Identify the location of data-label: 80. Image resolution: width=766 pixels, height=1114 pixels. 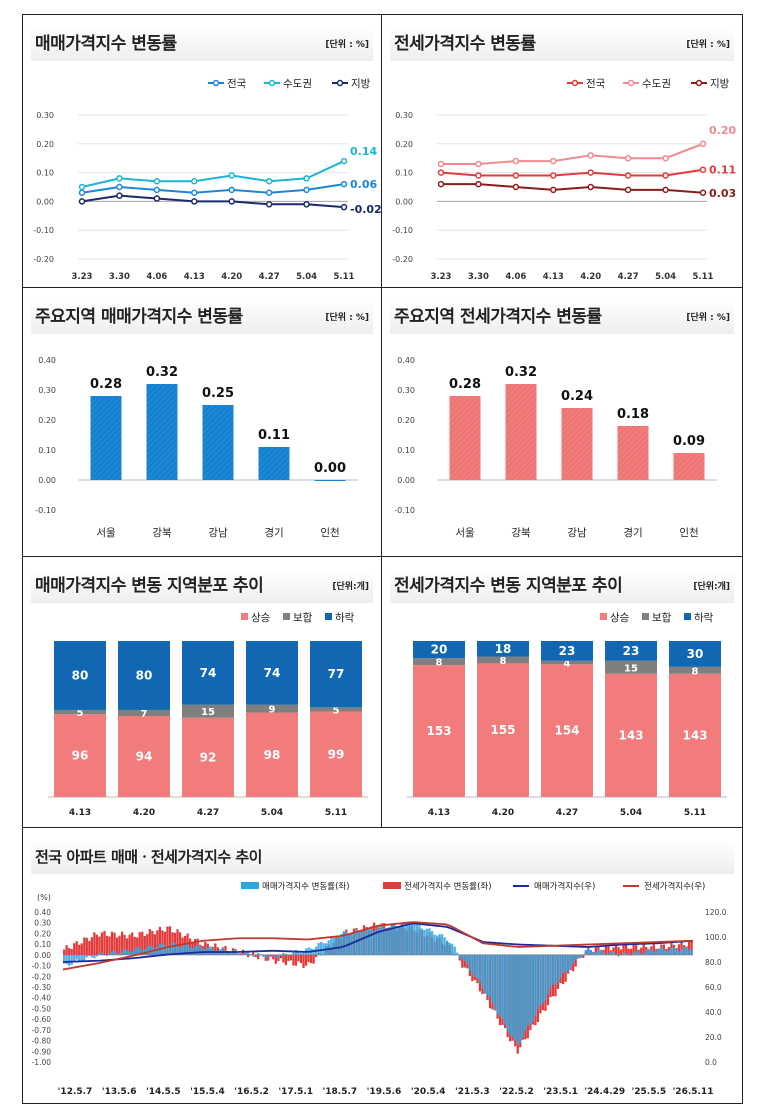
(144, 675).